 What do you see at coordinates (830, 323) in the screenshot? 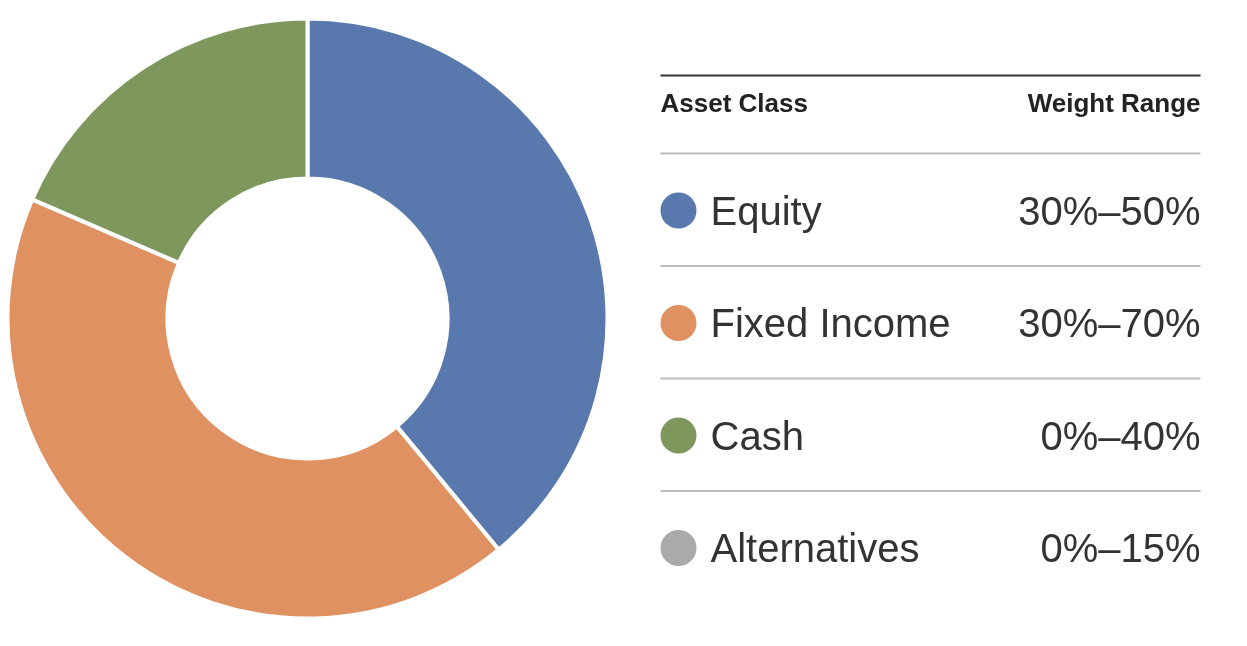
I see `legend-label: Fixed Income` at bounding box center [830, 323].